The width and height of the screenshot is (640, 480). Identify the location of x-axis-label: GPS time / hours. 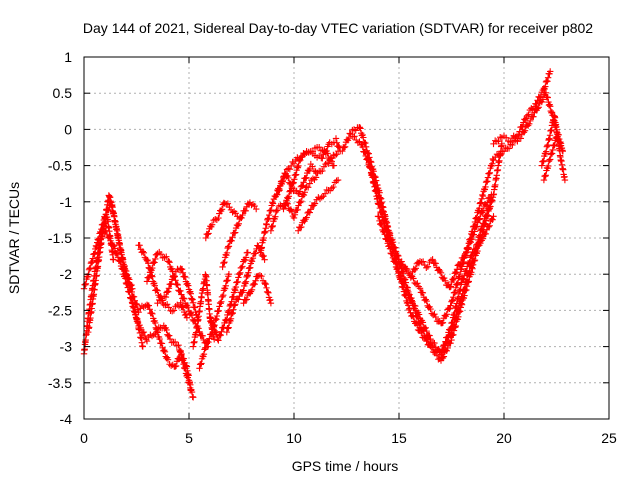
(345, 466).